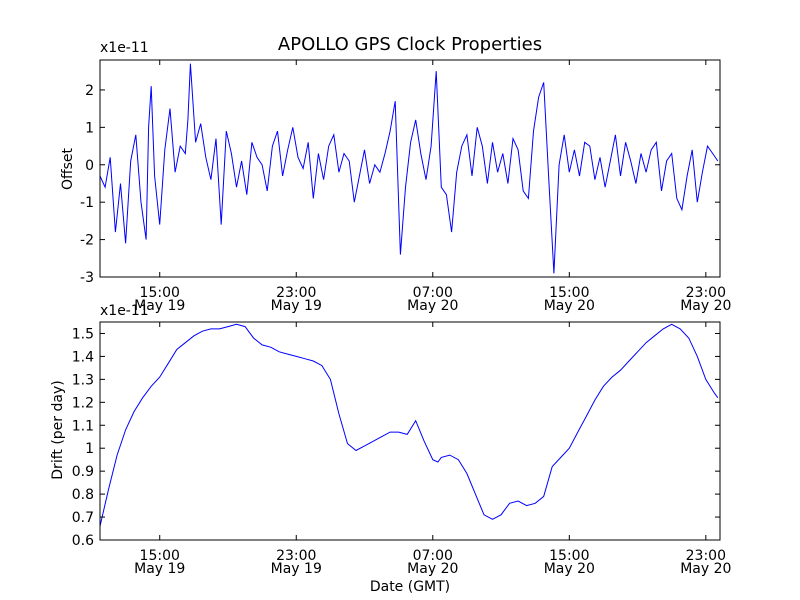  What do you see at coordinates (83, 518) in the screenshot?
I see `drift-y-tick-label: 0.7` at bounding box center [83, 518].